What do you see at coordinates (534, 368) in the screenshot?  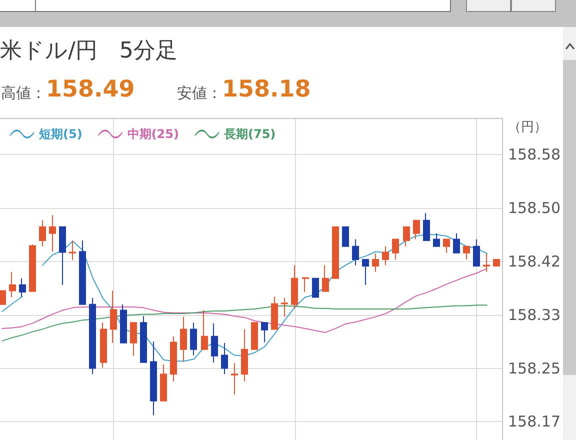 I see `y-tick-label: 158.25` at bounding box center [534, 368].